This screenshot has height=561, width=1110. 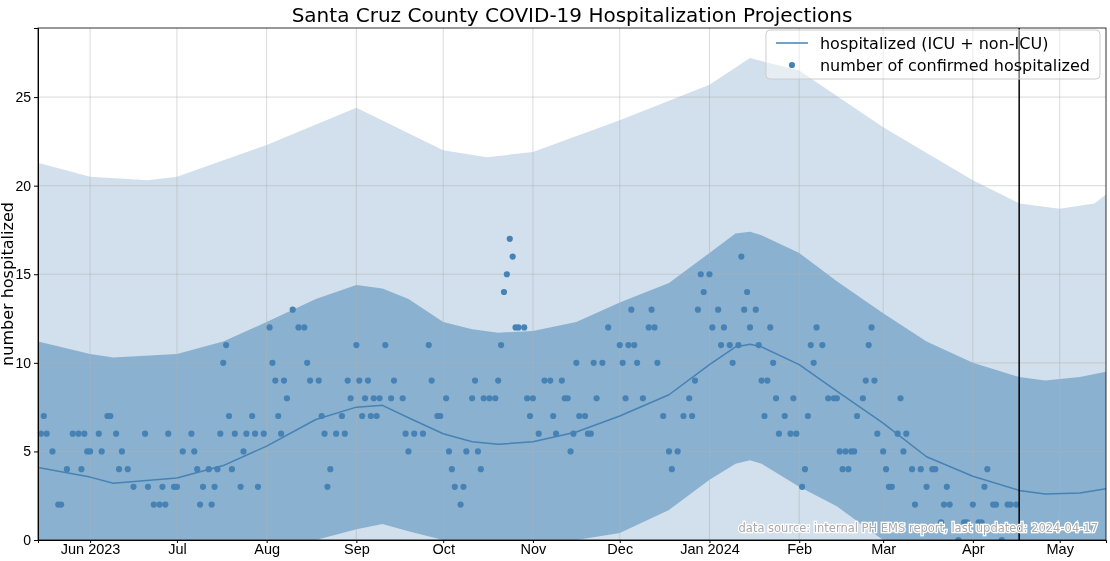 What do you see at coordinates (27, 539) in the screenshot?
I see `y-tick-label: 0` at bounding box center [27, 539].